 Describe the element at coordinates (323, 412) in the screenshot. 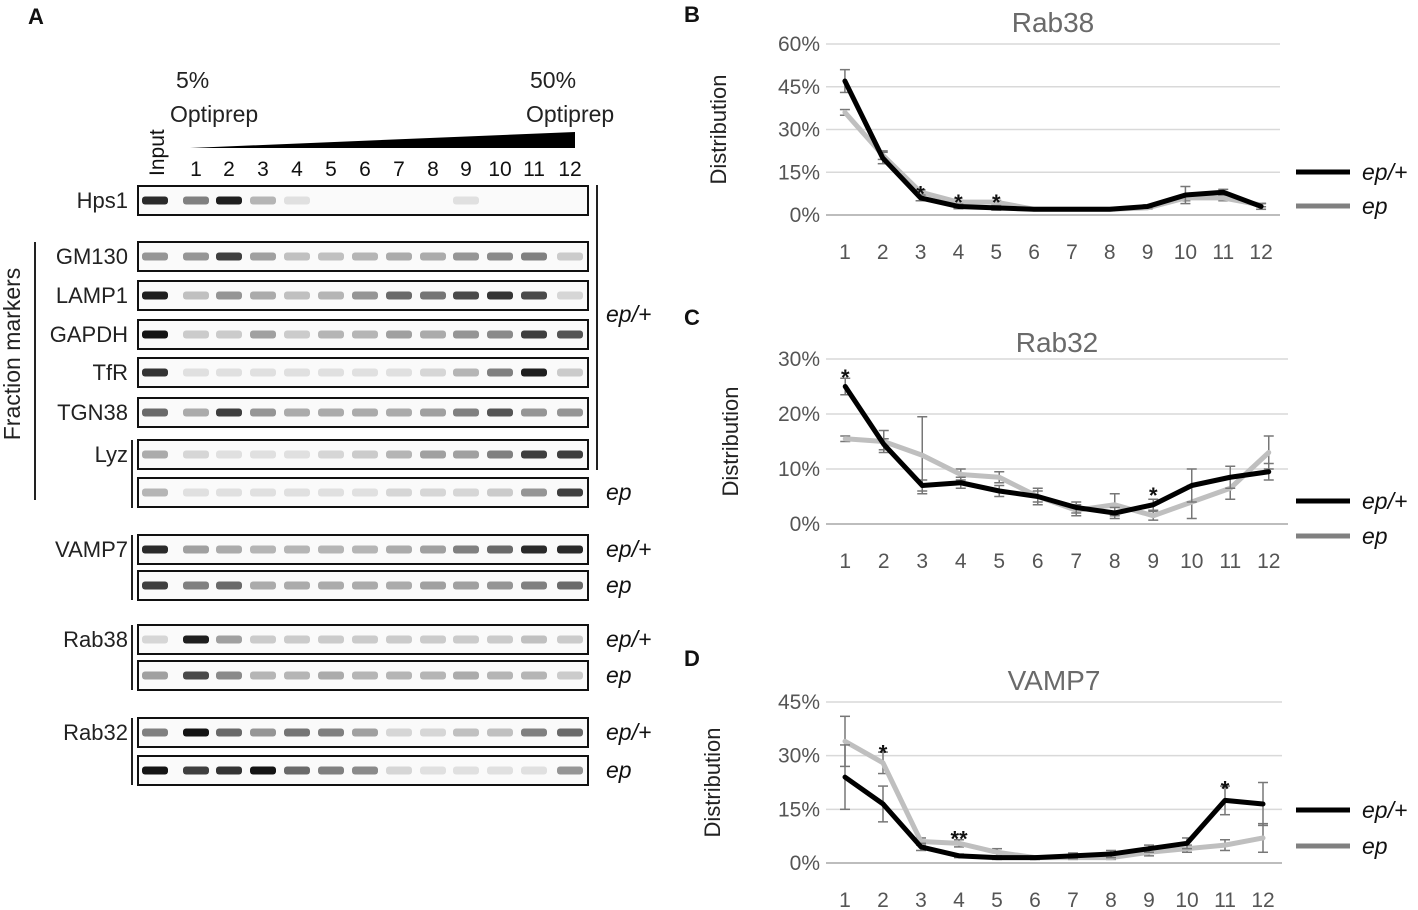

I see `blot-row: TGN38` at that location.